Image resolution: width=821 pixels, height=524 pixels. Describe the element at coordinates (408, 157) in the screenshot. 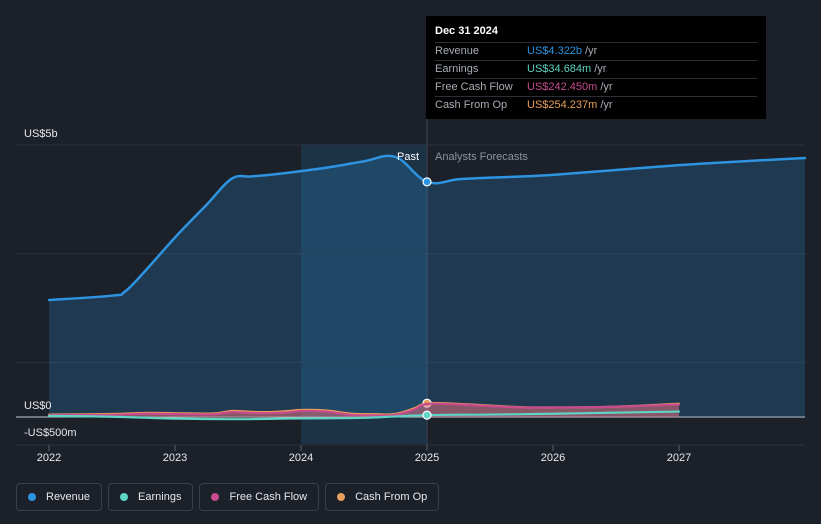

I see `past-label: Past` at that location.